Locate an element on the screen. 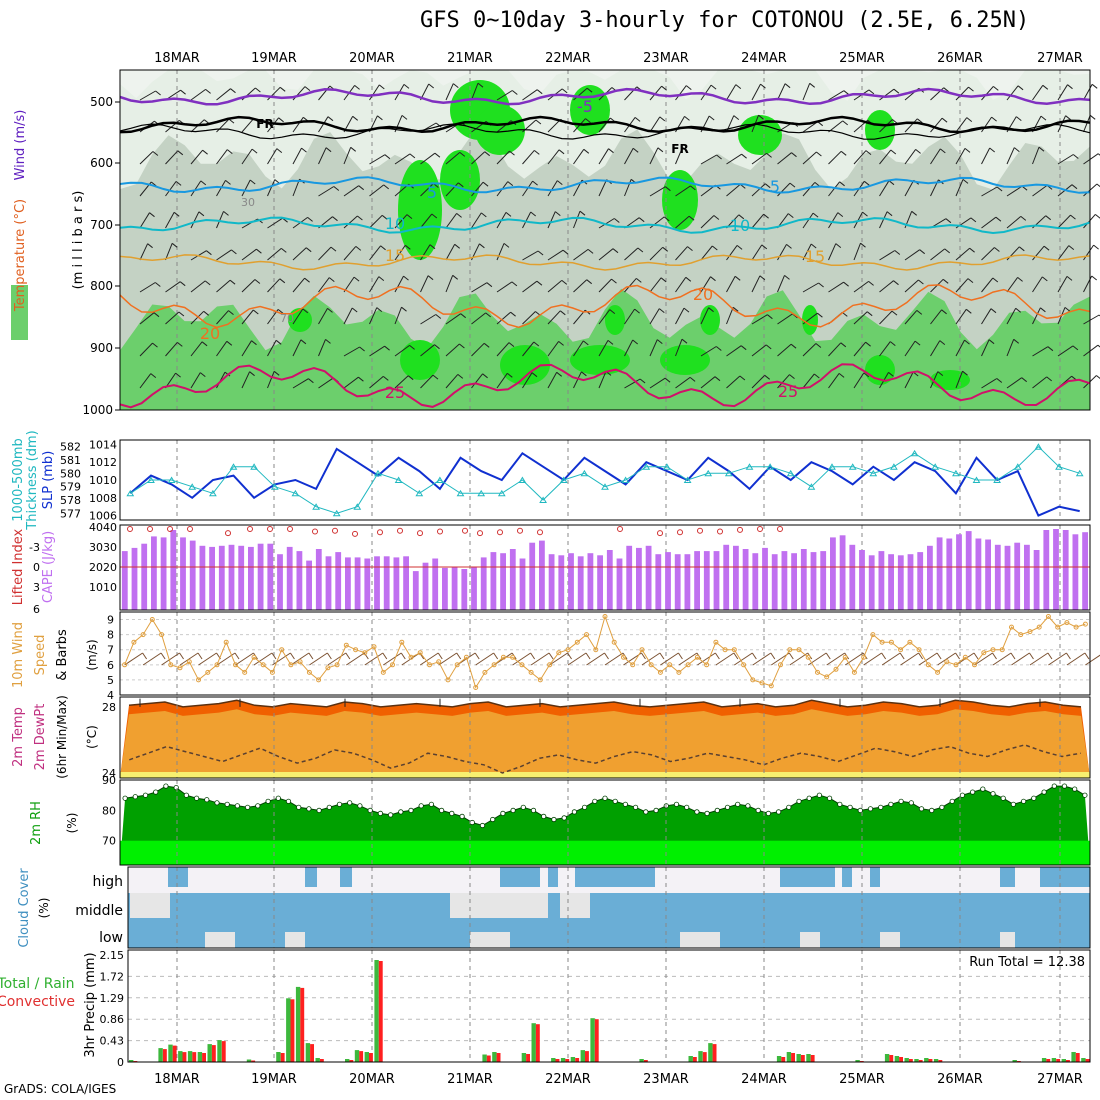 Image resolution: width=1100 pixels, height=1100 pixels. high-cloud-block is located at coordinates (615, 877).